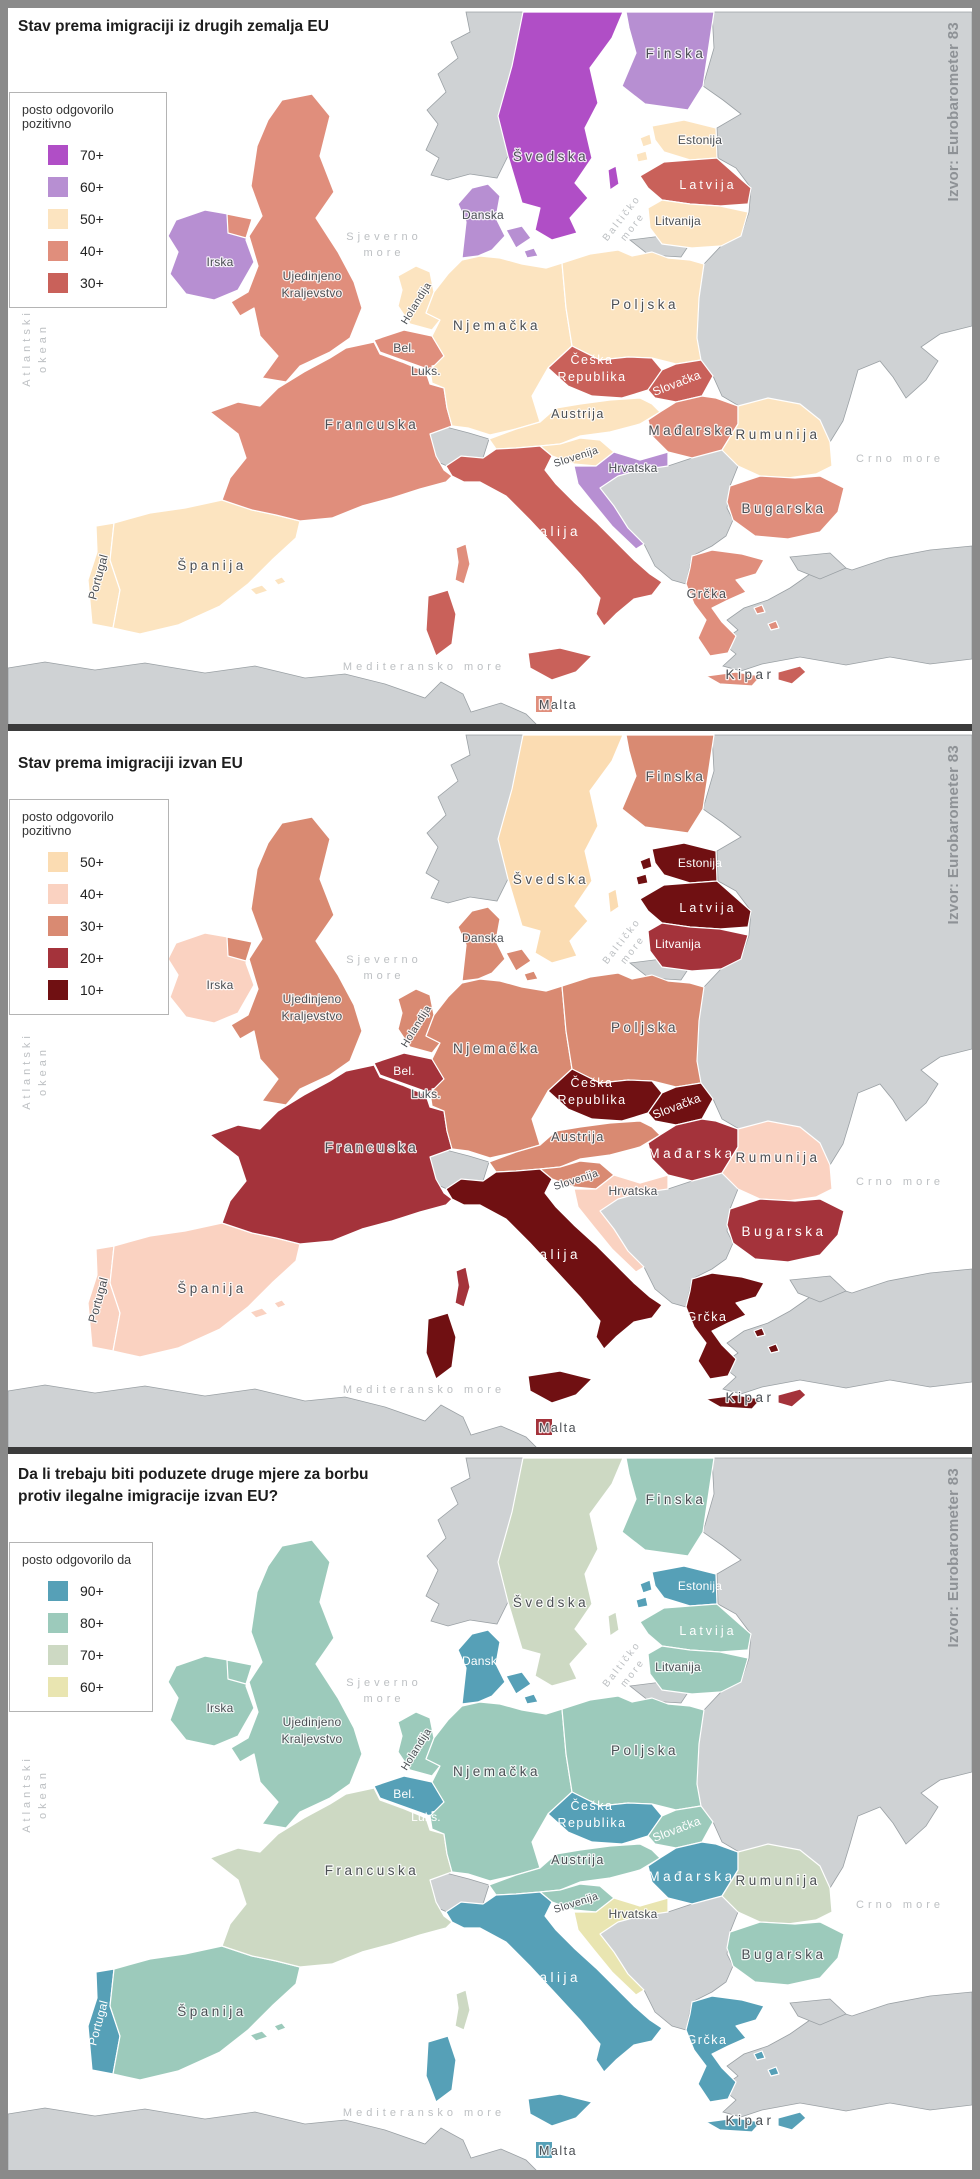  What do you see at coordinates (900, 1905) in the screenshot?
I see `sea-label-black-sea: Crno more` at bounding box center [900, 1905].